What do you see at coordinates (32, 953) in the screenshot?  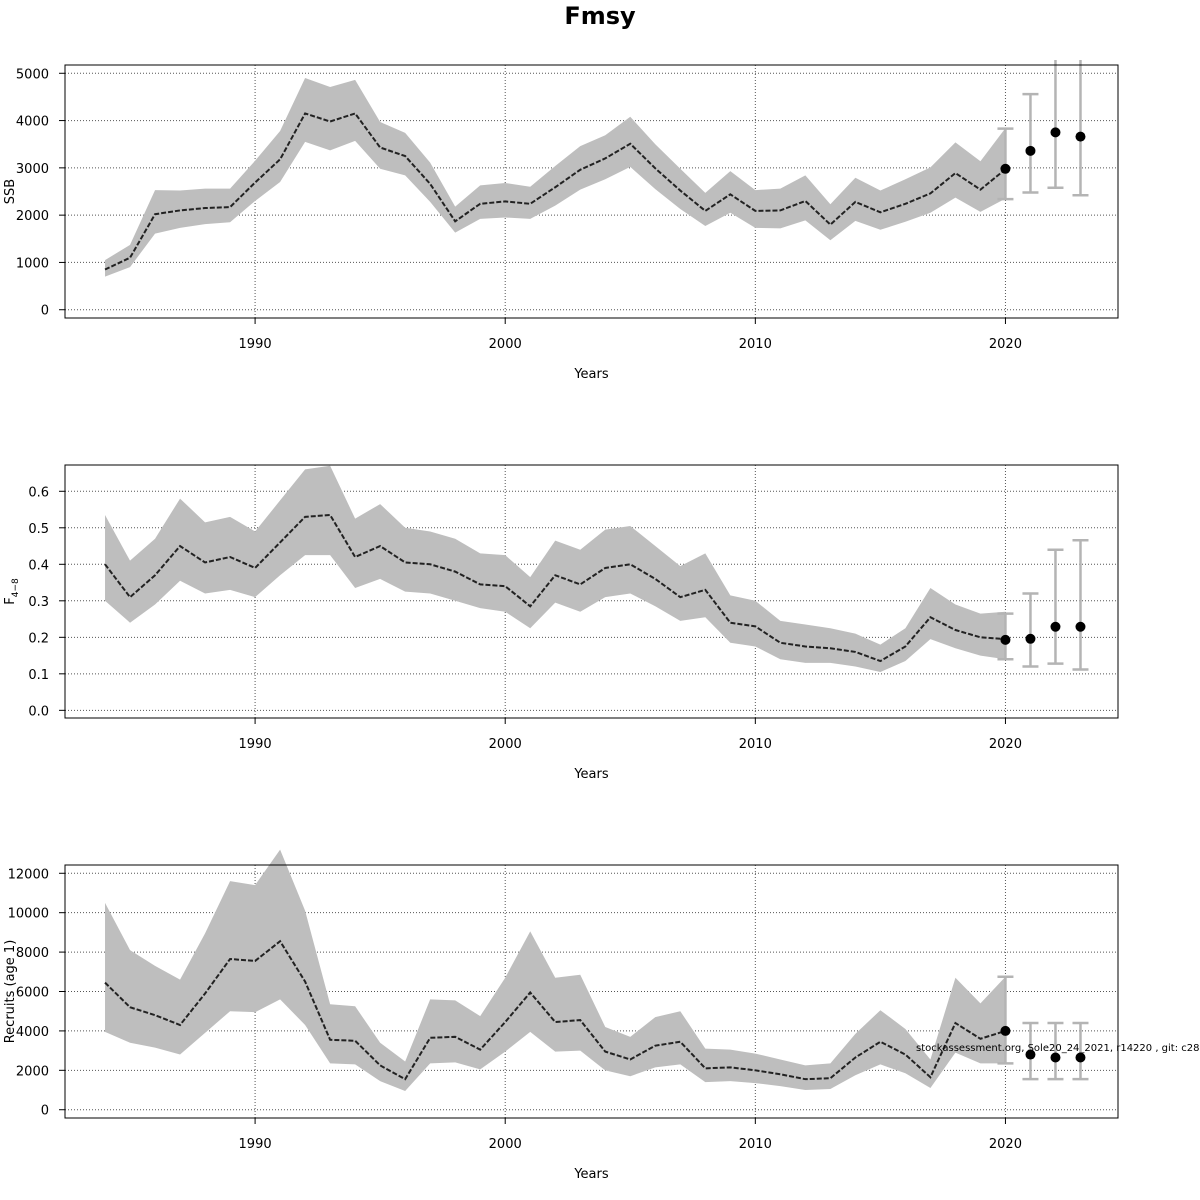 I see `y-tick-label: 8000` at bounding box center [32, 953].